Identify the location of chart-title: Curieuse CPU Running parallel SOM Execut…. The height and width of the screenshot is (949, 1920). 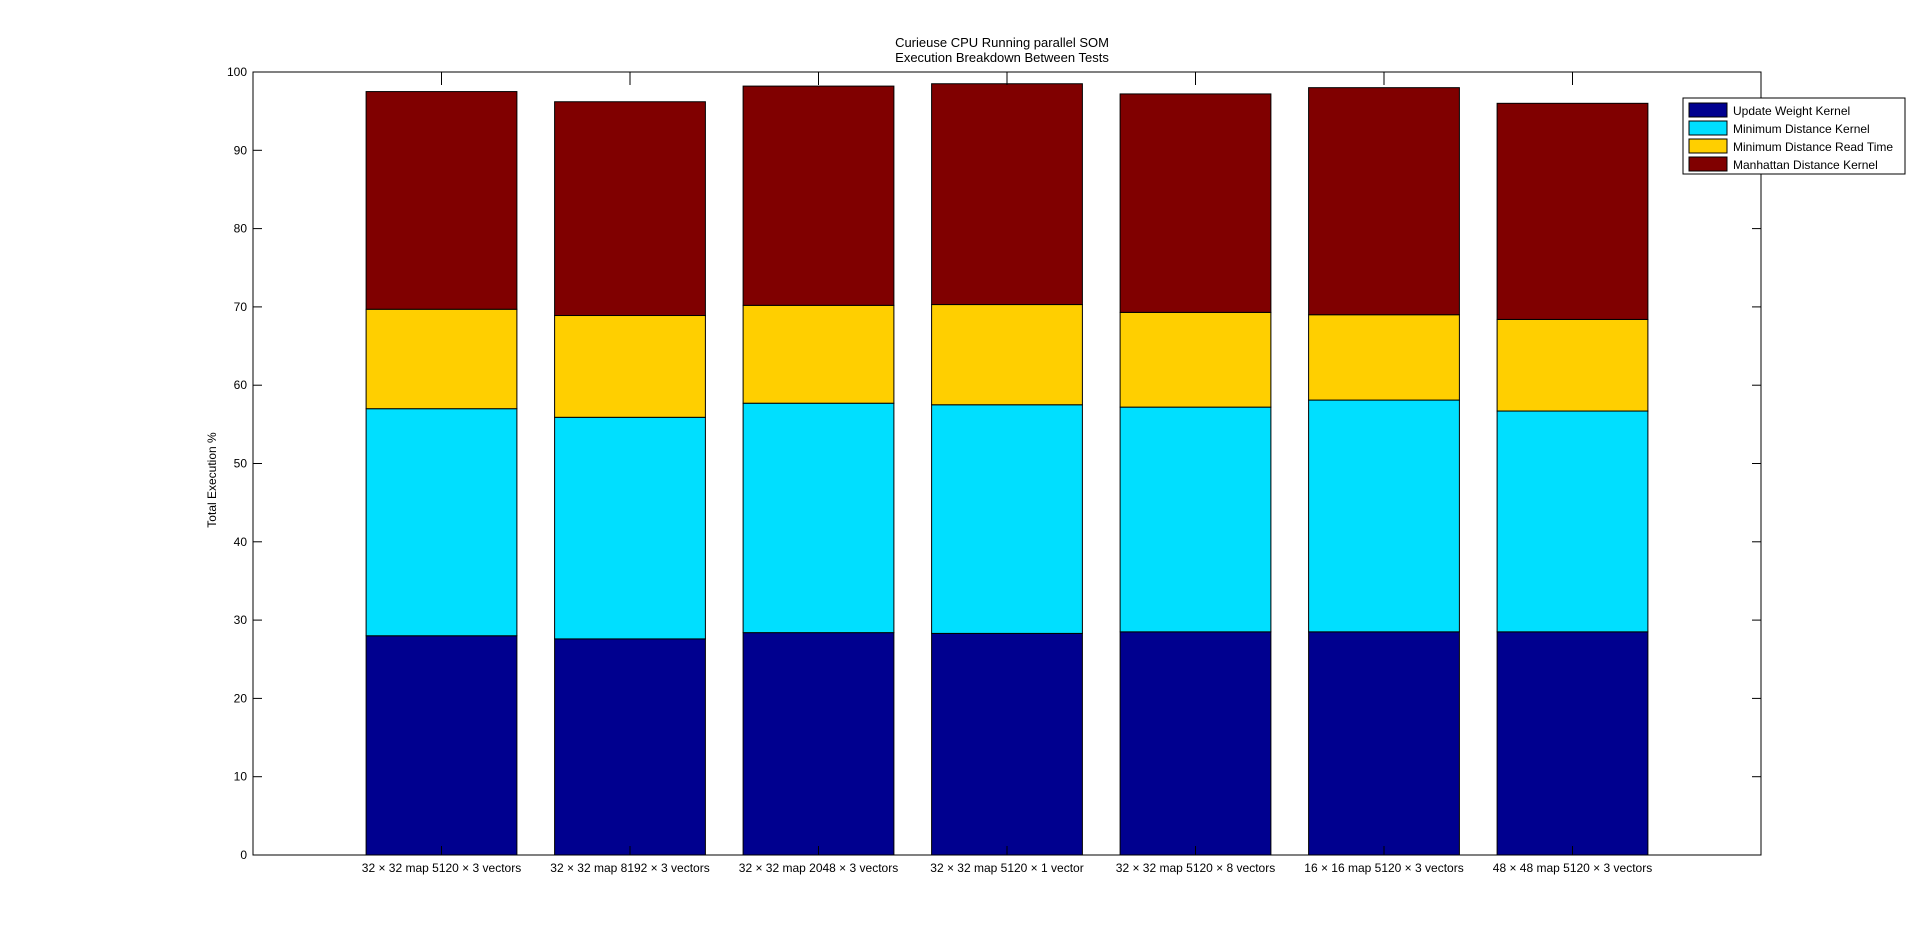
(1002, 50).